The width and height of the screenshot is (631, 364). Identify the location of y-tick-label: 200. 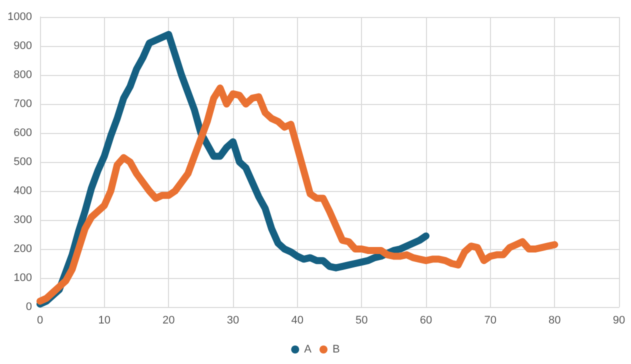
(23, 249).